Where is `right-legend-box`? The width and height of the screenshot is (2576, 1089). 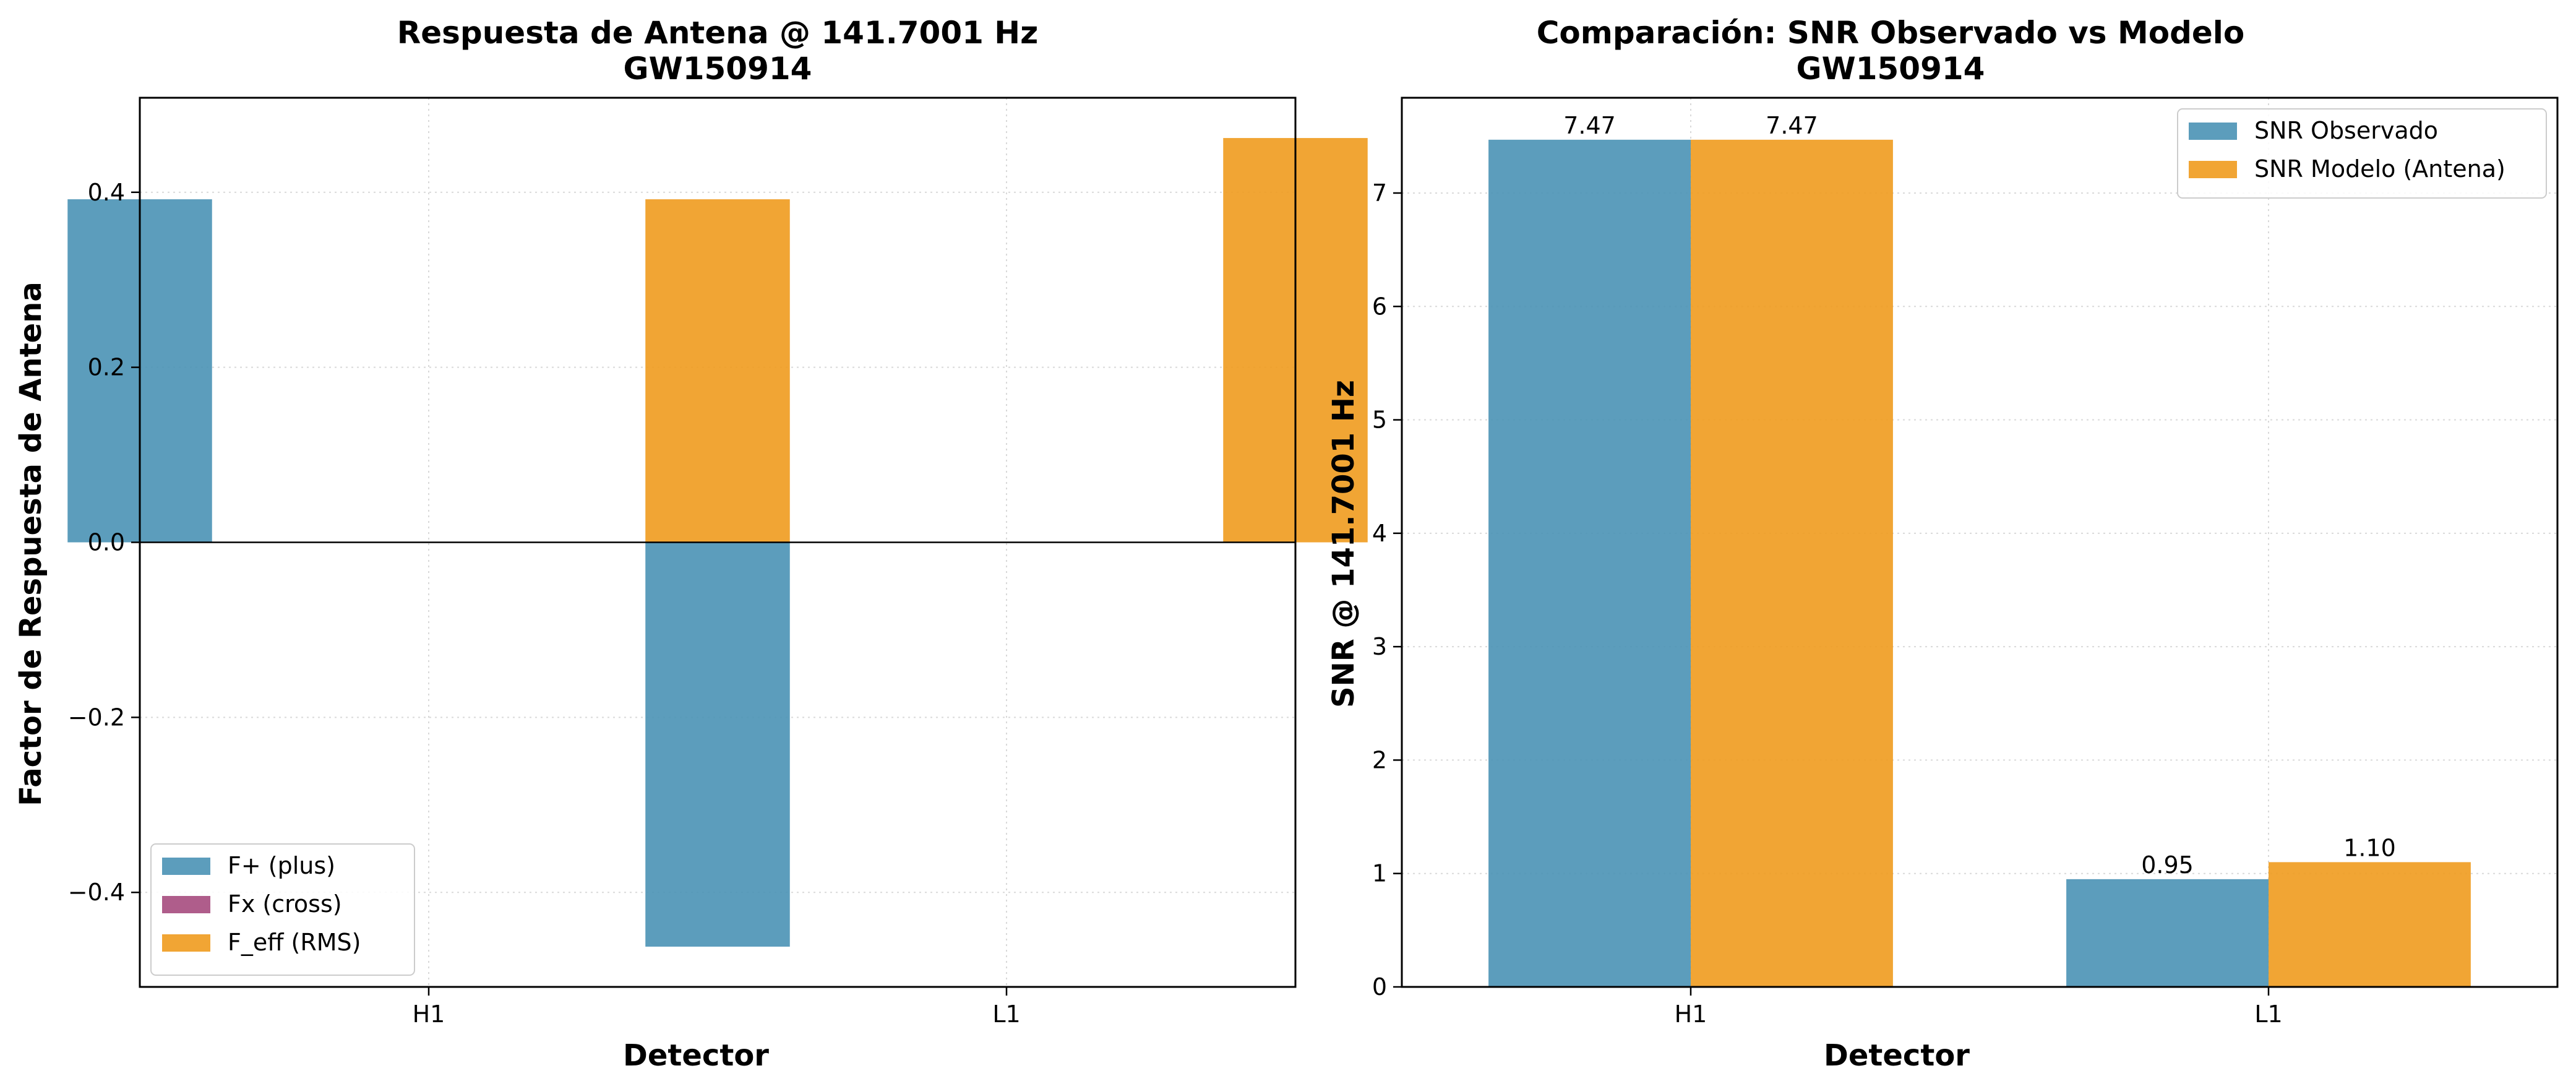 right-legend-box is located at coordinates (2362, 153).